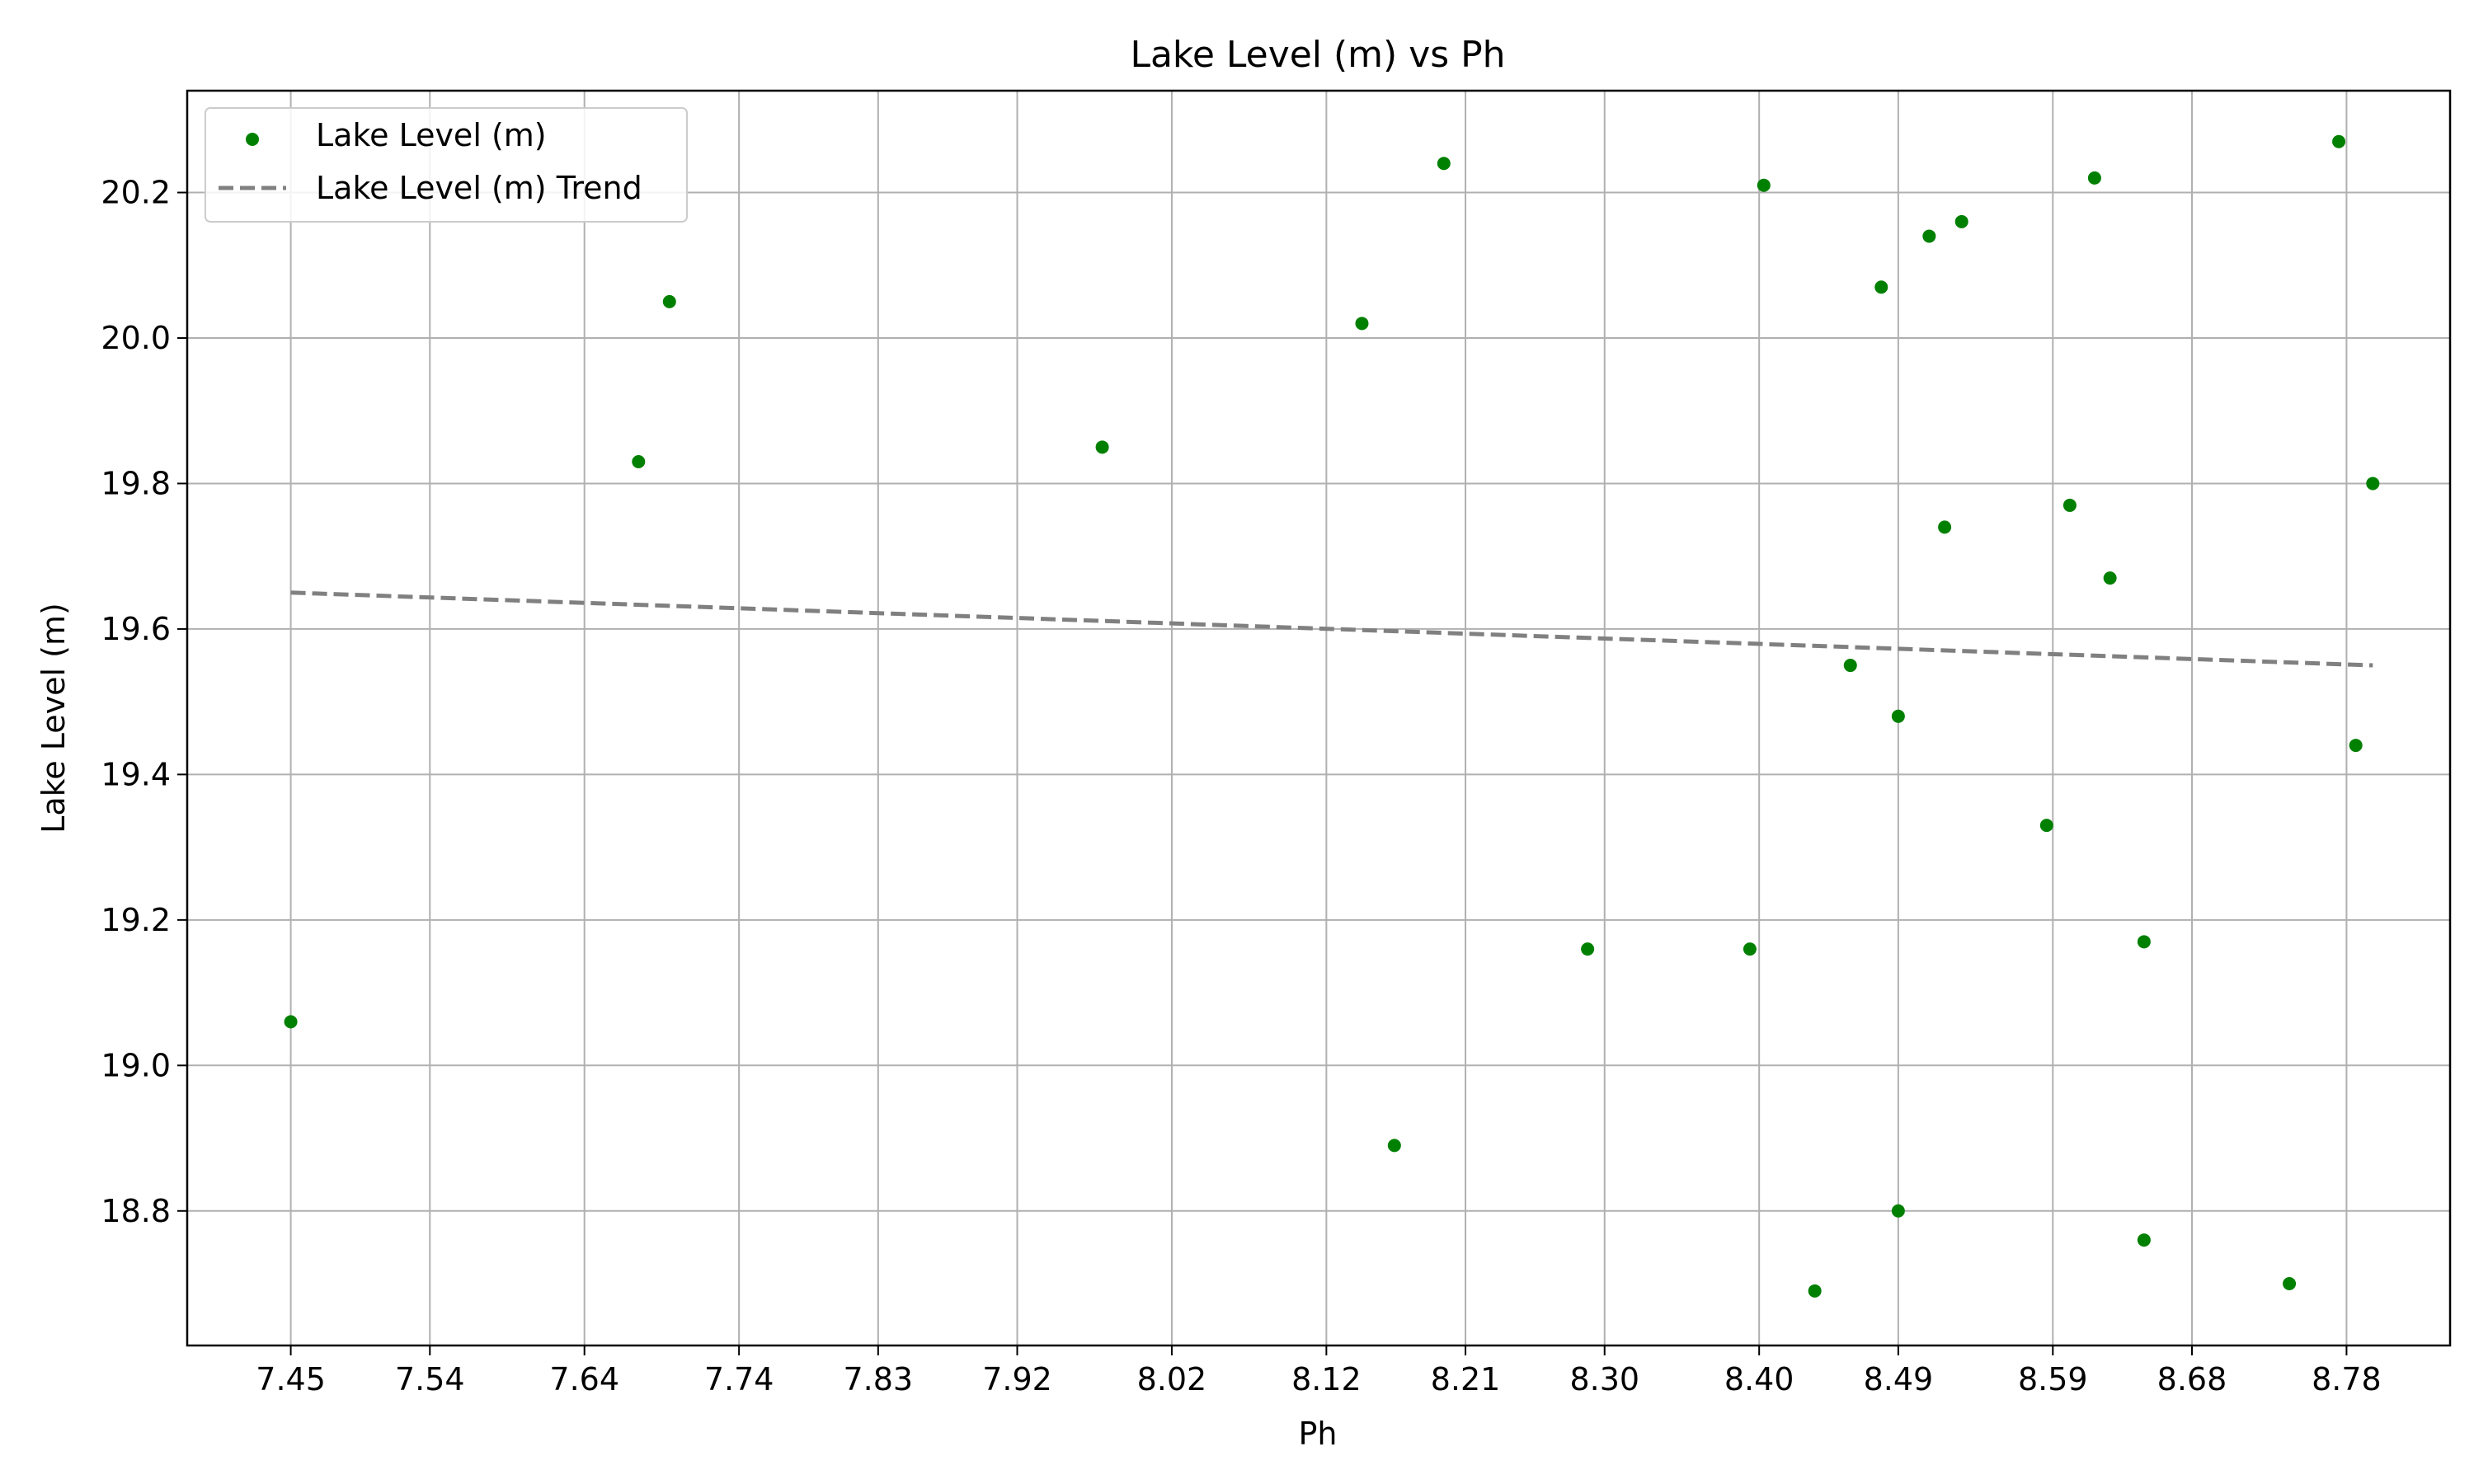 The width and height of the screenshot is (2474, 1484). Describe the element at coordinates (291, 1379) in the screenshot. I see `x-tick-label: 7.45` at that location.